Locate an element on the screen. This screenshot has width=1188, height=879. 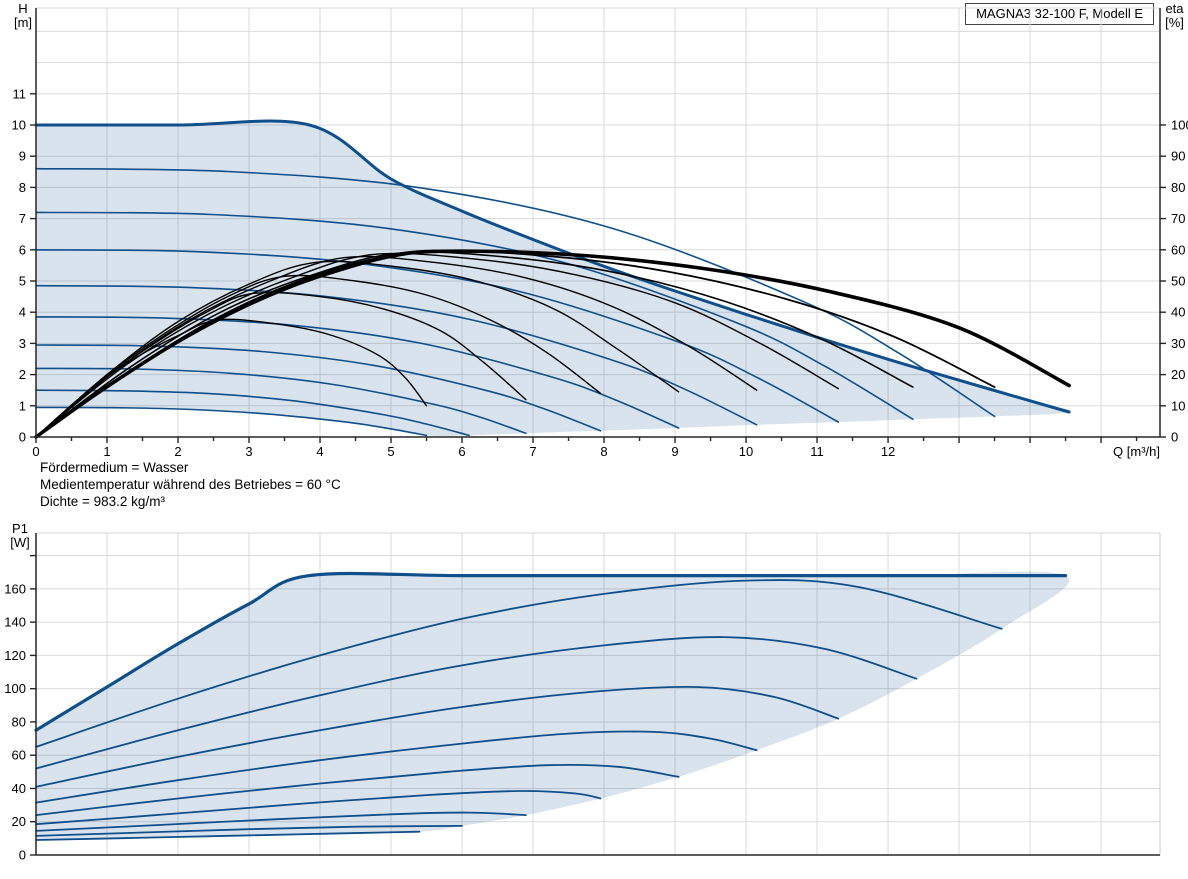
eta-tick-label: 30 is located at coordinates (1178, 343).